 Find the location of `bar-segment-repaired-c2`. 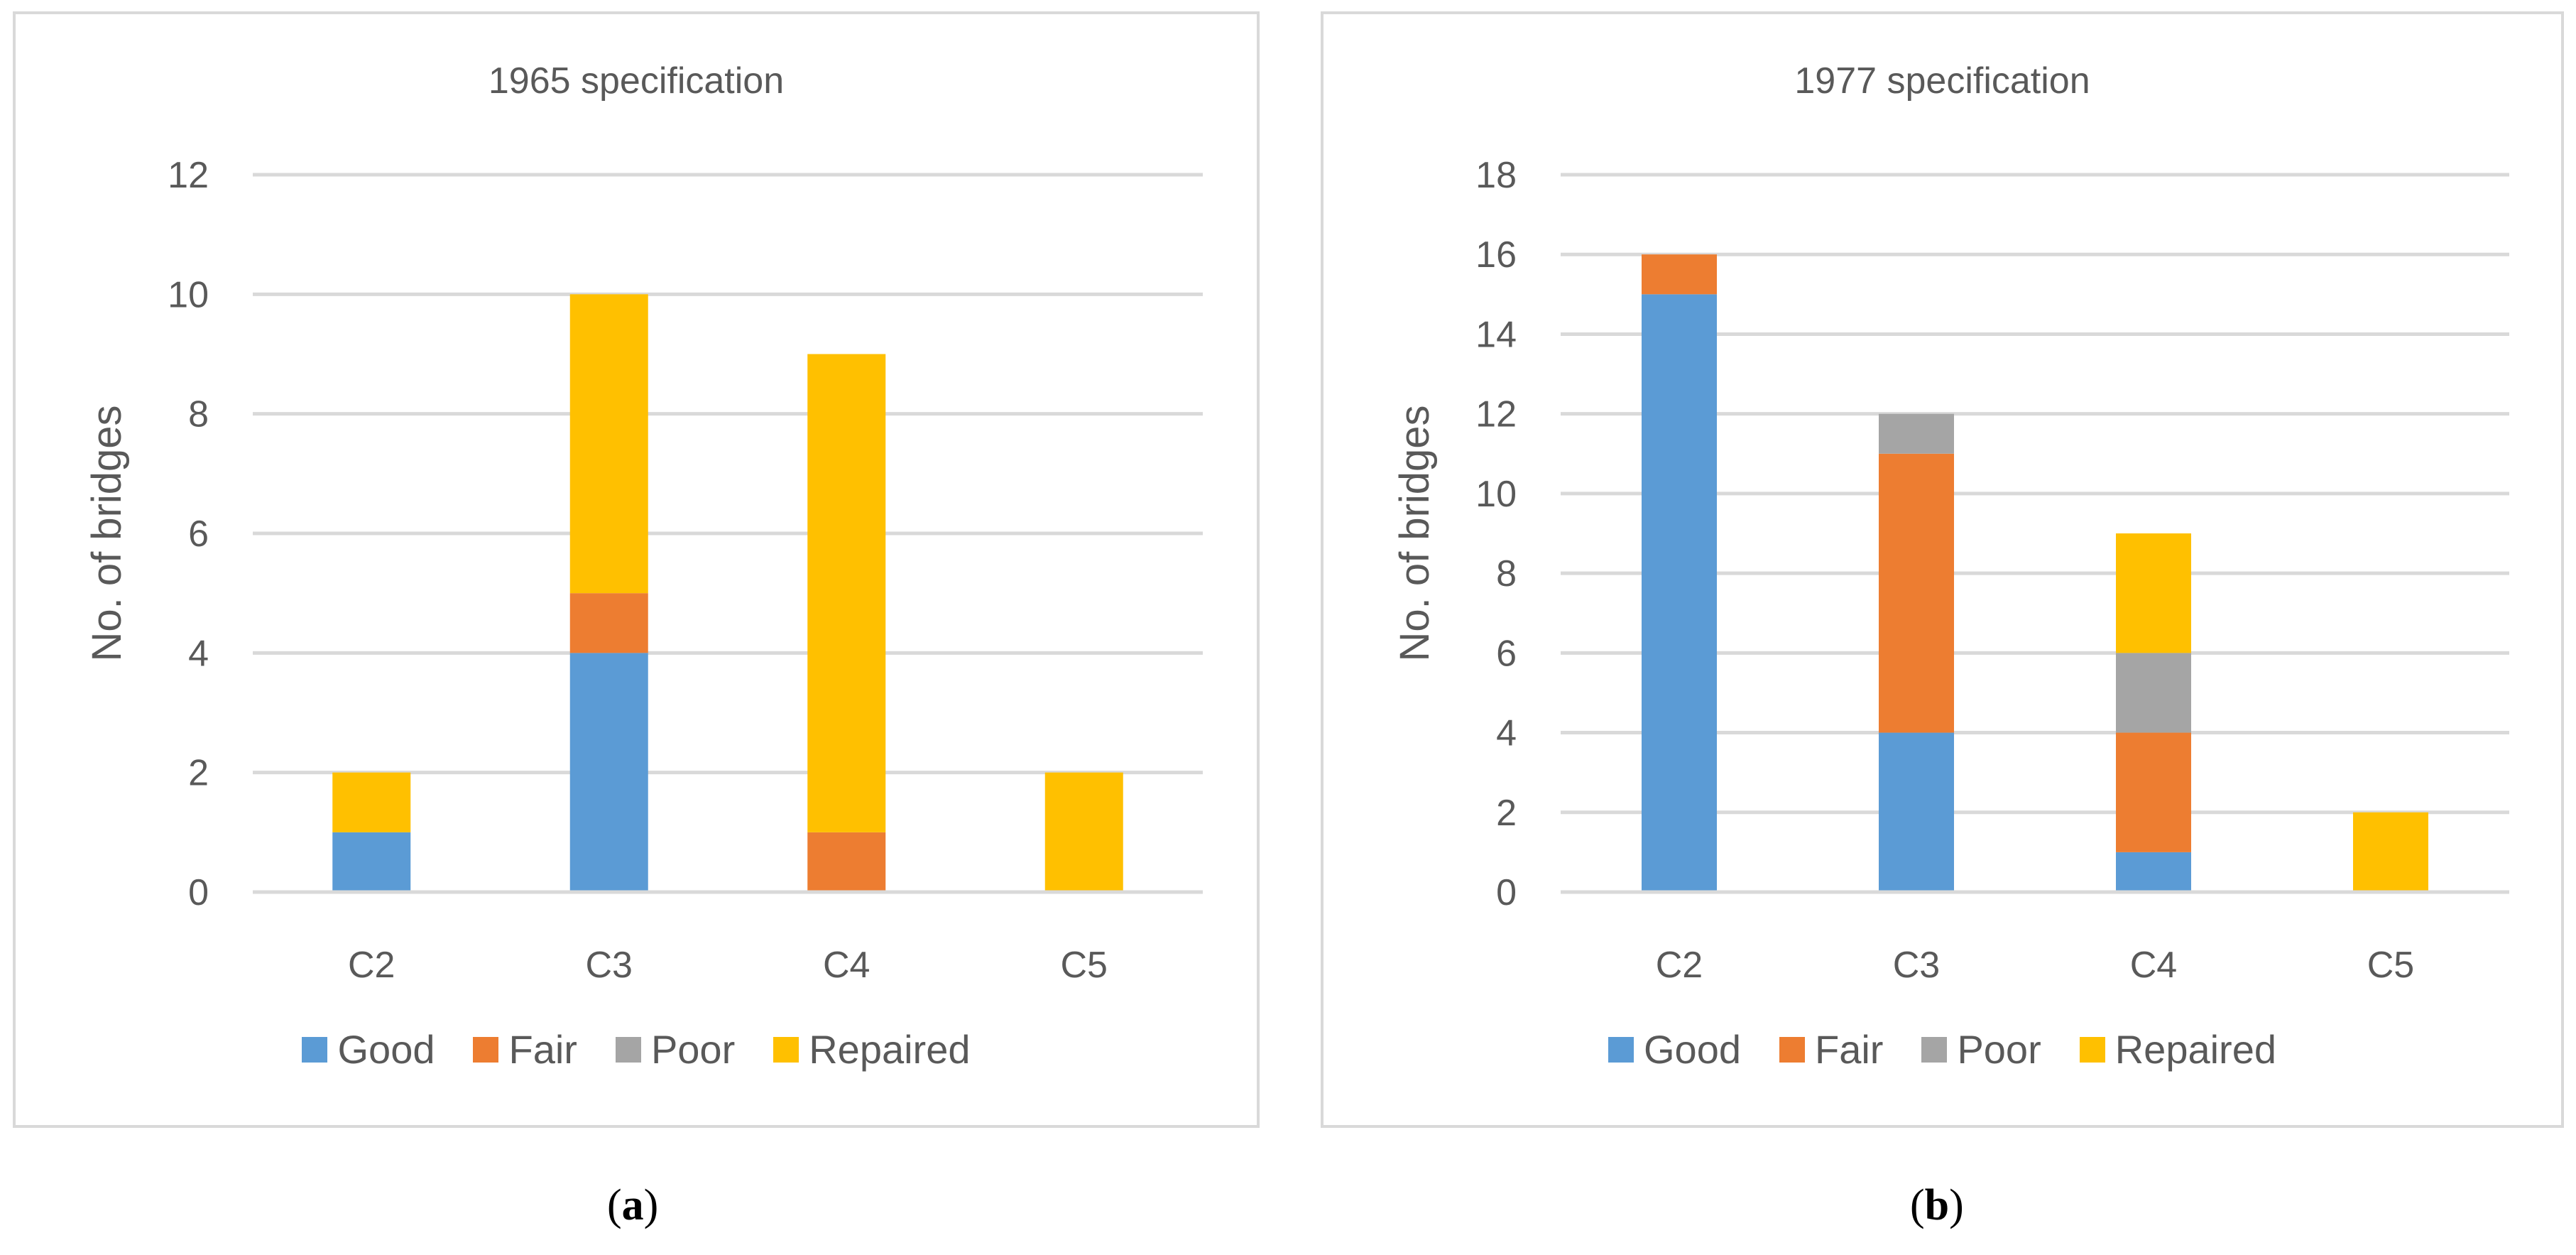

bar-segment-repaired-c2 is located at coordinates (371, 802).